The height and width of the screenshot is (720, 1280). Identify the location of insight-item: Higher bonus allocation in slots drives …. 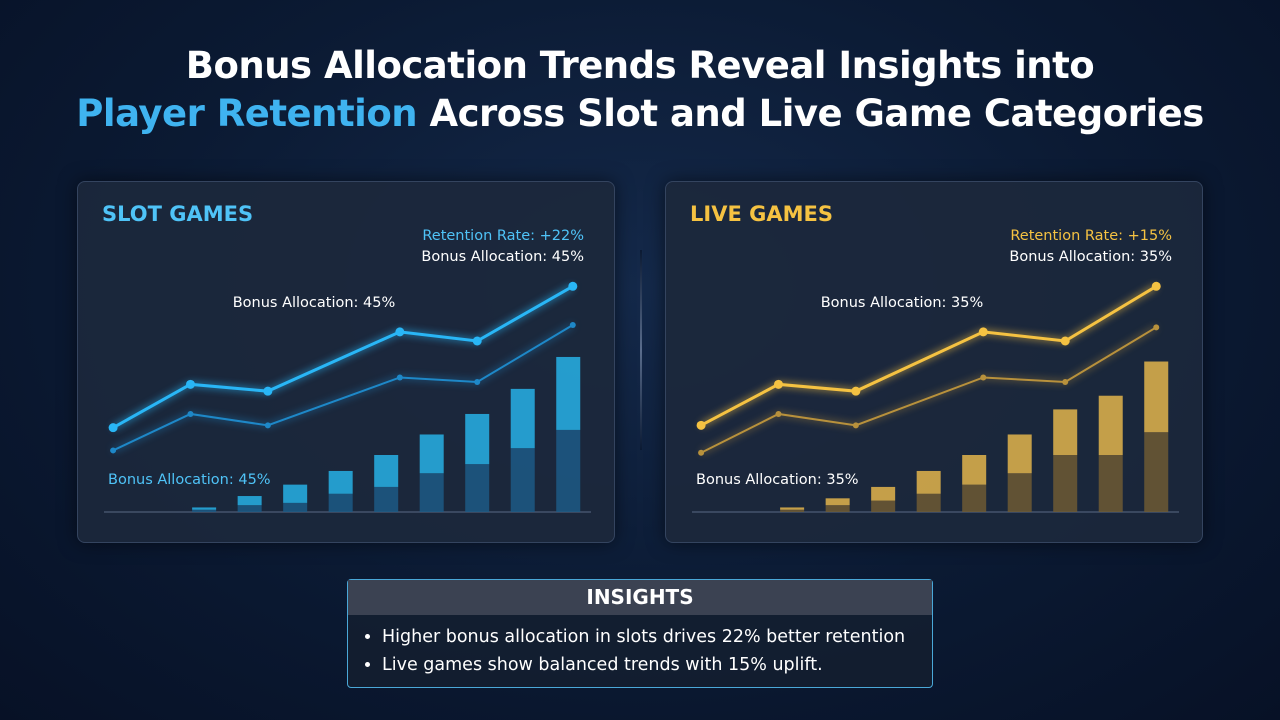
(657, 637).